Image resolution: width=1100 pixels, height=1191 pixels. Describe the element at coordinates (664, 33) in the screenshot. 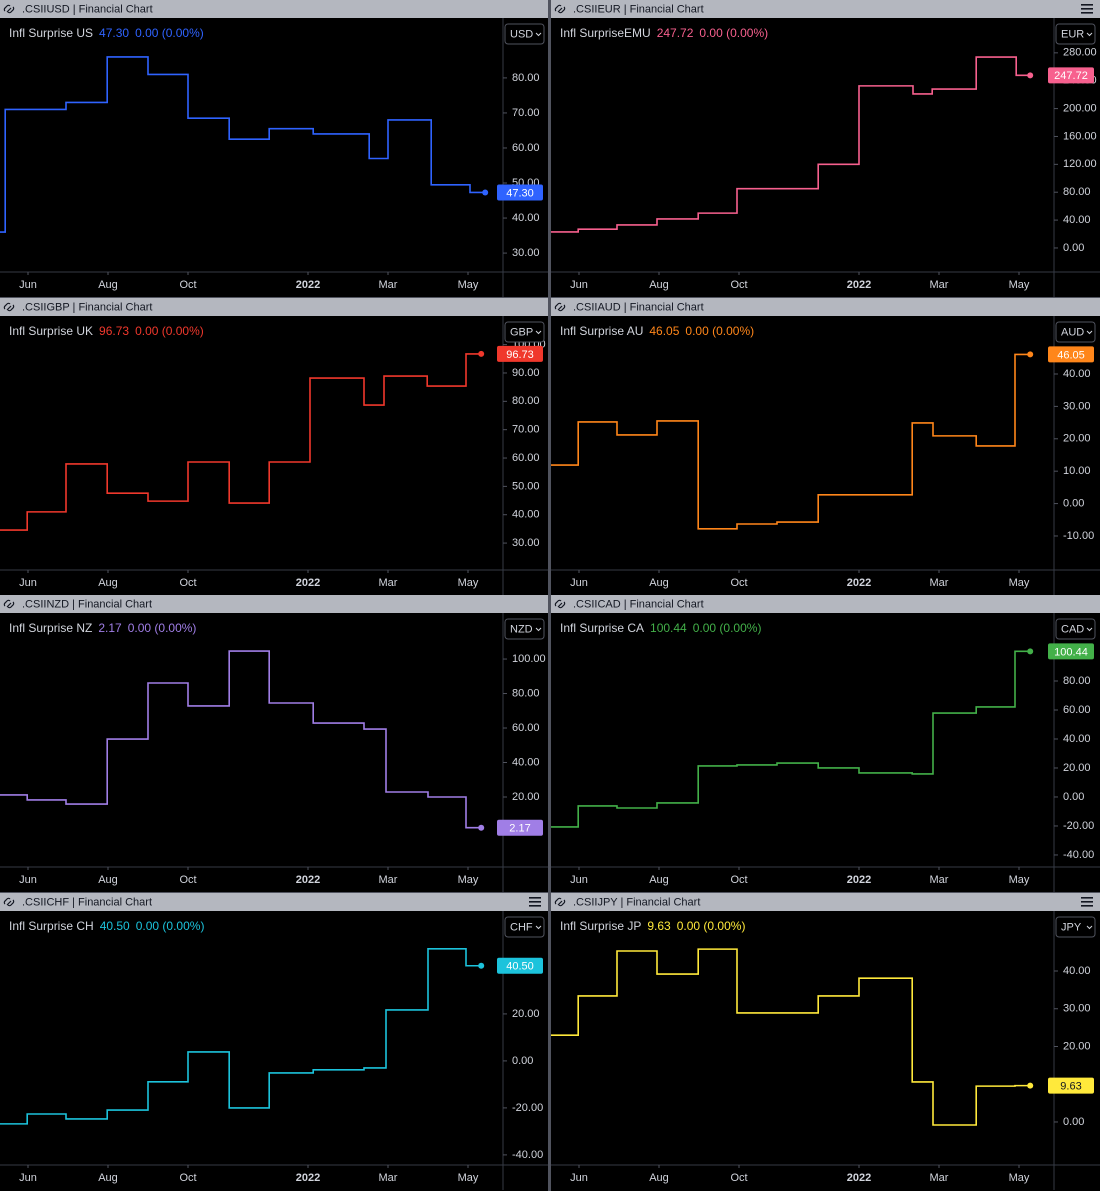

I see `legend: Infl SurpriseEMU 247.72 0.00 (0.00%)` at that location.